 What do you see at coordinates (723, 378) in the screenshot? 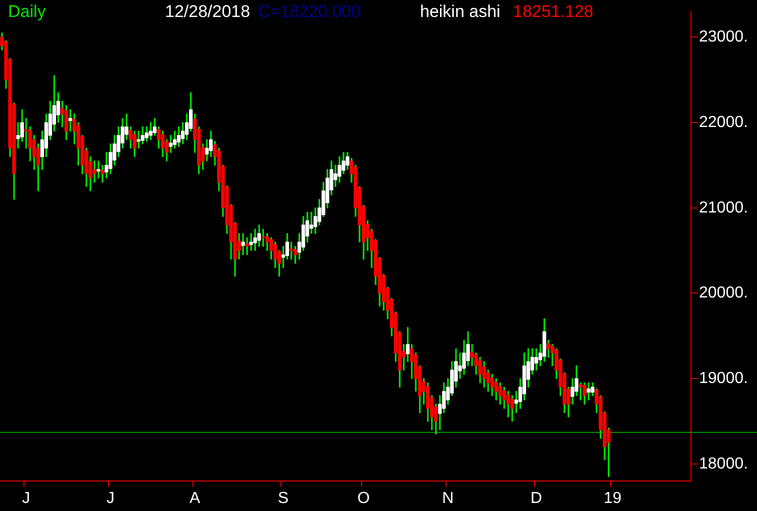
I see `y-tick-label: 19000.` at bounding box center [723, 378].